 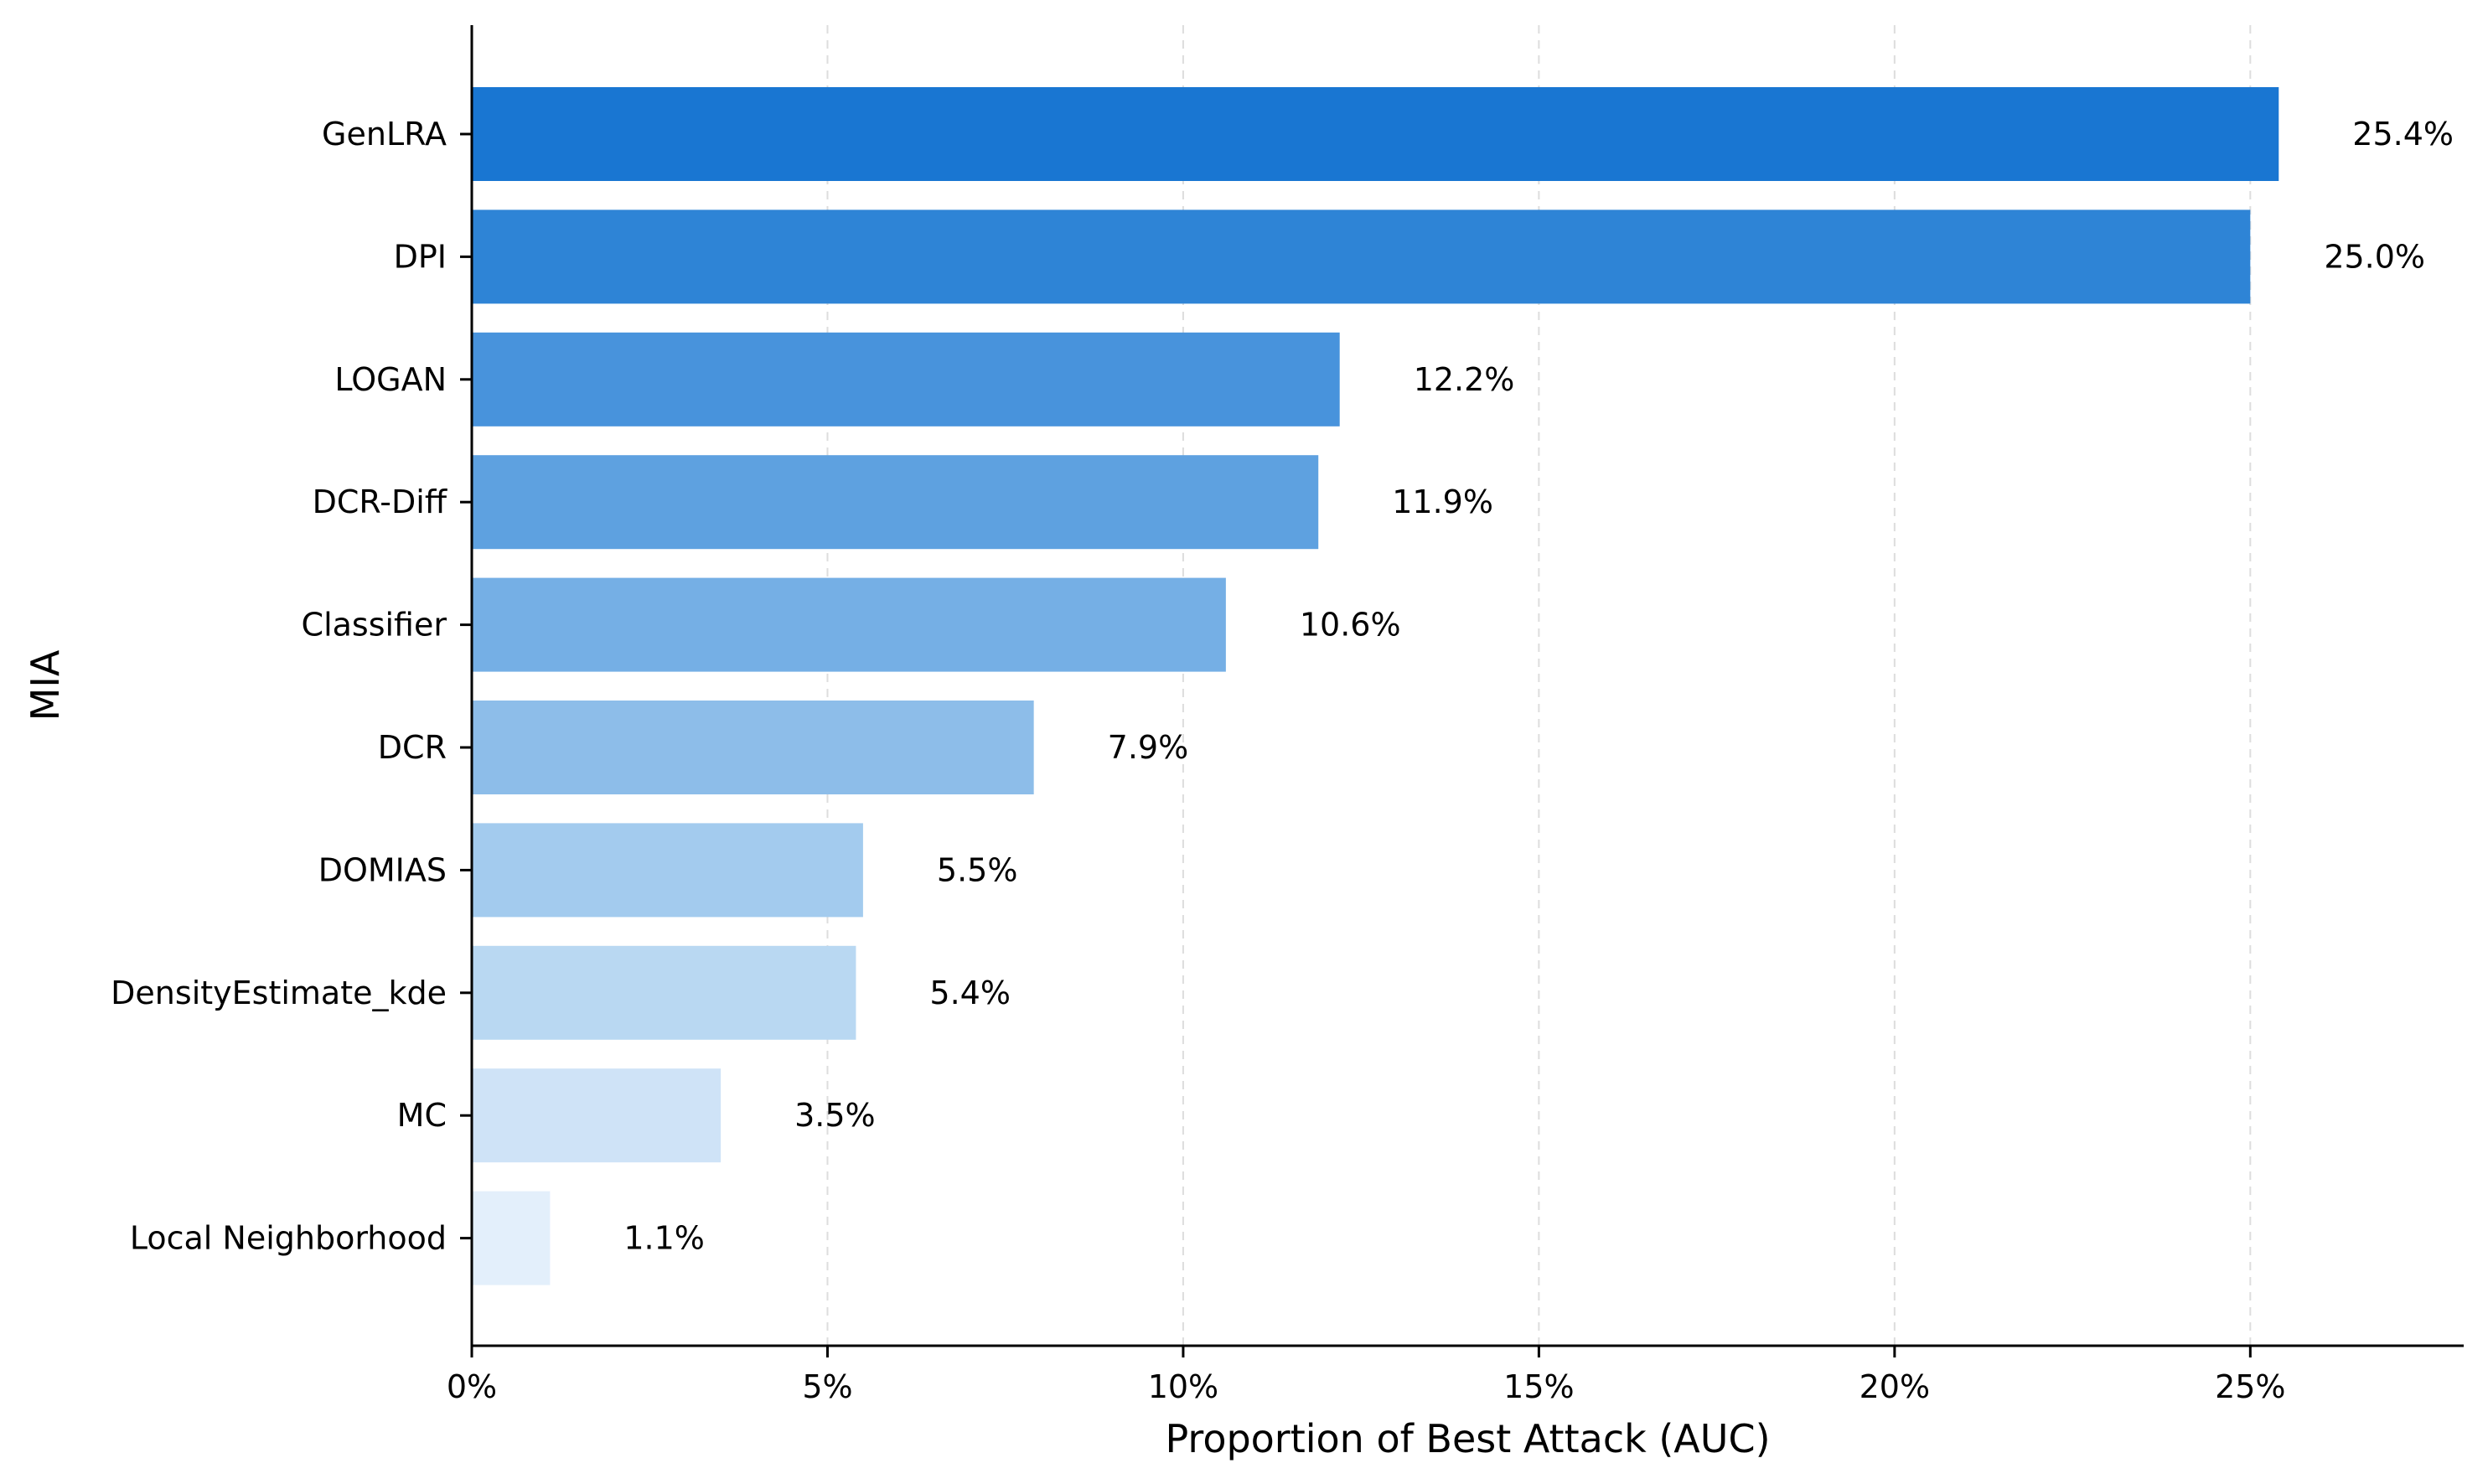 What do you see at coordinates (420, 256) in the screenshot?
I see `y-tick-label: DPI` at bounding box center [420, 256].